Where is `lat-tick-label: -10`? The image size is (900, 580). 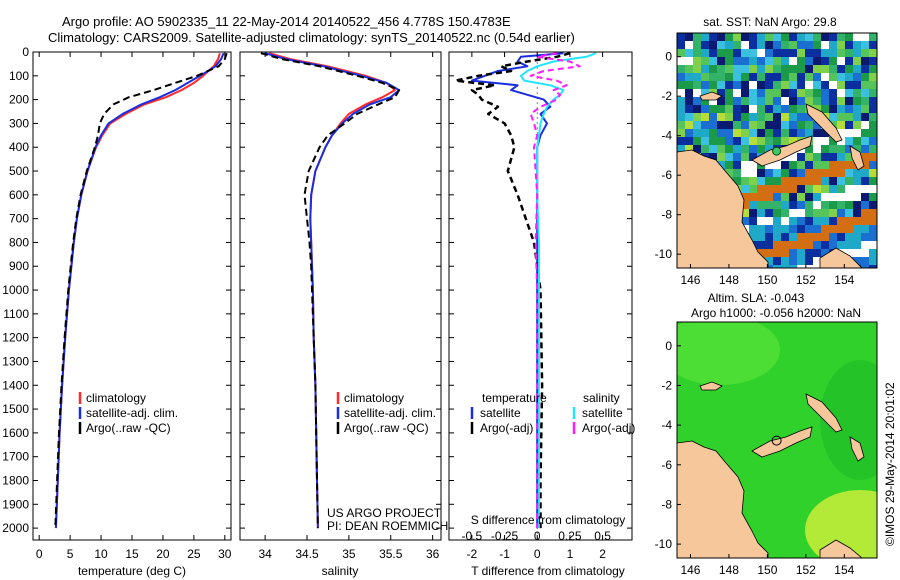 lat-tick-label: -10 is located at coordinates (664, 254).